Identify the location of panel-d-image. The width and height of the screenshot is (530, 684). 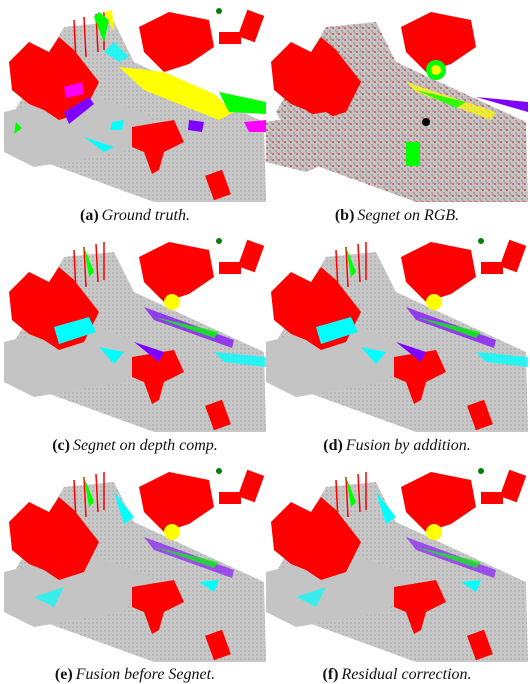
(397, 332).